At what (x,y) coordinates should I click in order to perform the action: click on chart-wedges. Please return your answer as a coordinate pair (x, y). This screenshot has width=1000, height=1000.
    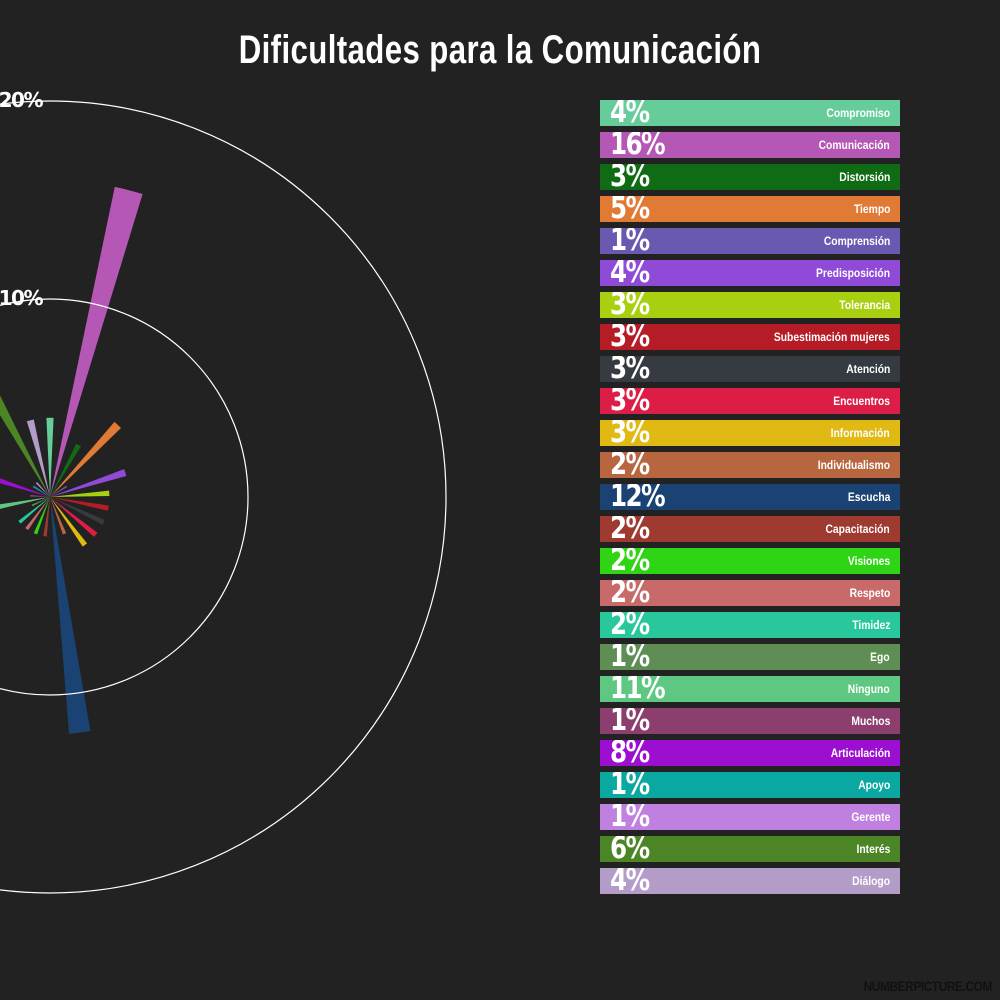
    Looking at the image, I should click on (71, 460).